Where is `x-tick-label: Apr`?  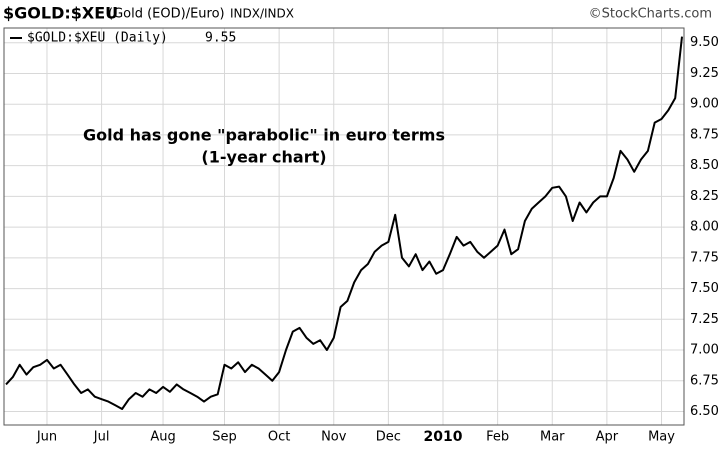
x-tick-label: Apr is located at coordinates (607, 437).